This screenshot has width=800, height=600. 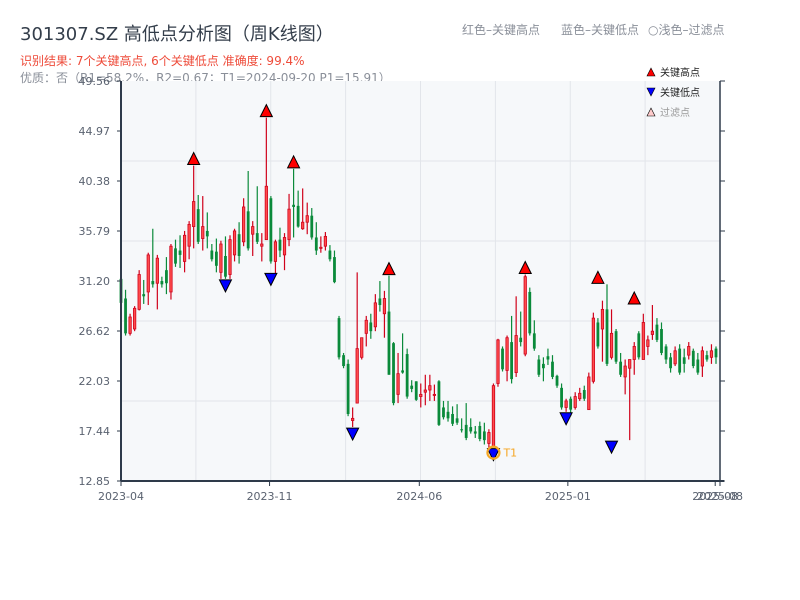 What do you see at coordinates (680, 92) in the screenshot?
I see `legend-label: 关键低点` at bounding box center [680, 92].